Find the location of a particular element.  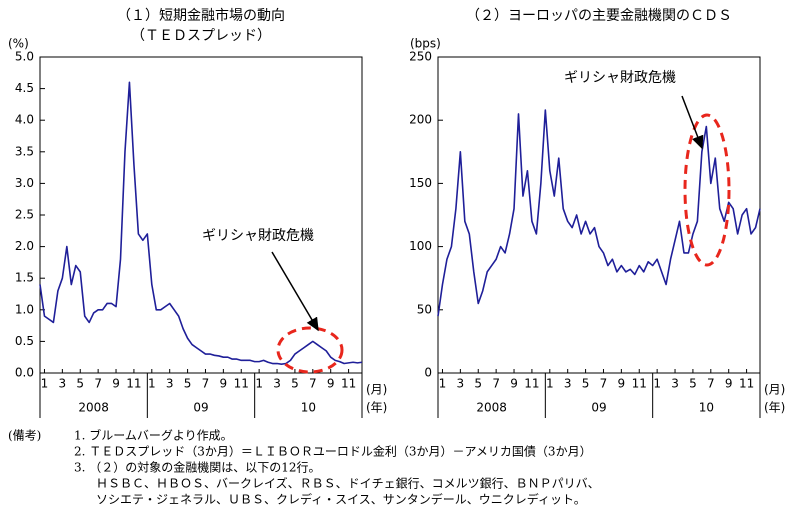

y-tick-label: 250 is located at coordinates (420, 57).